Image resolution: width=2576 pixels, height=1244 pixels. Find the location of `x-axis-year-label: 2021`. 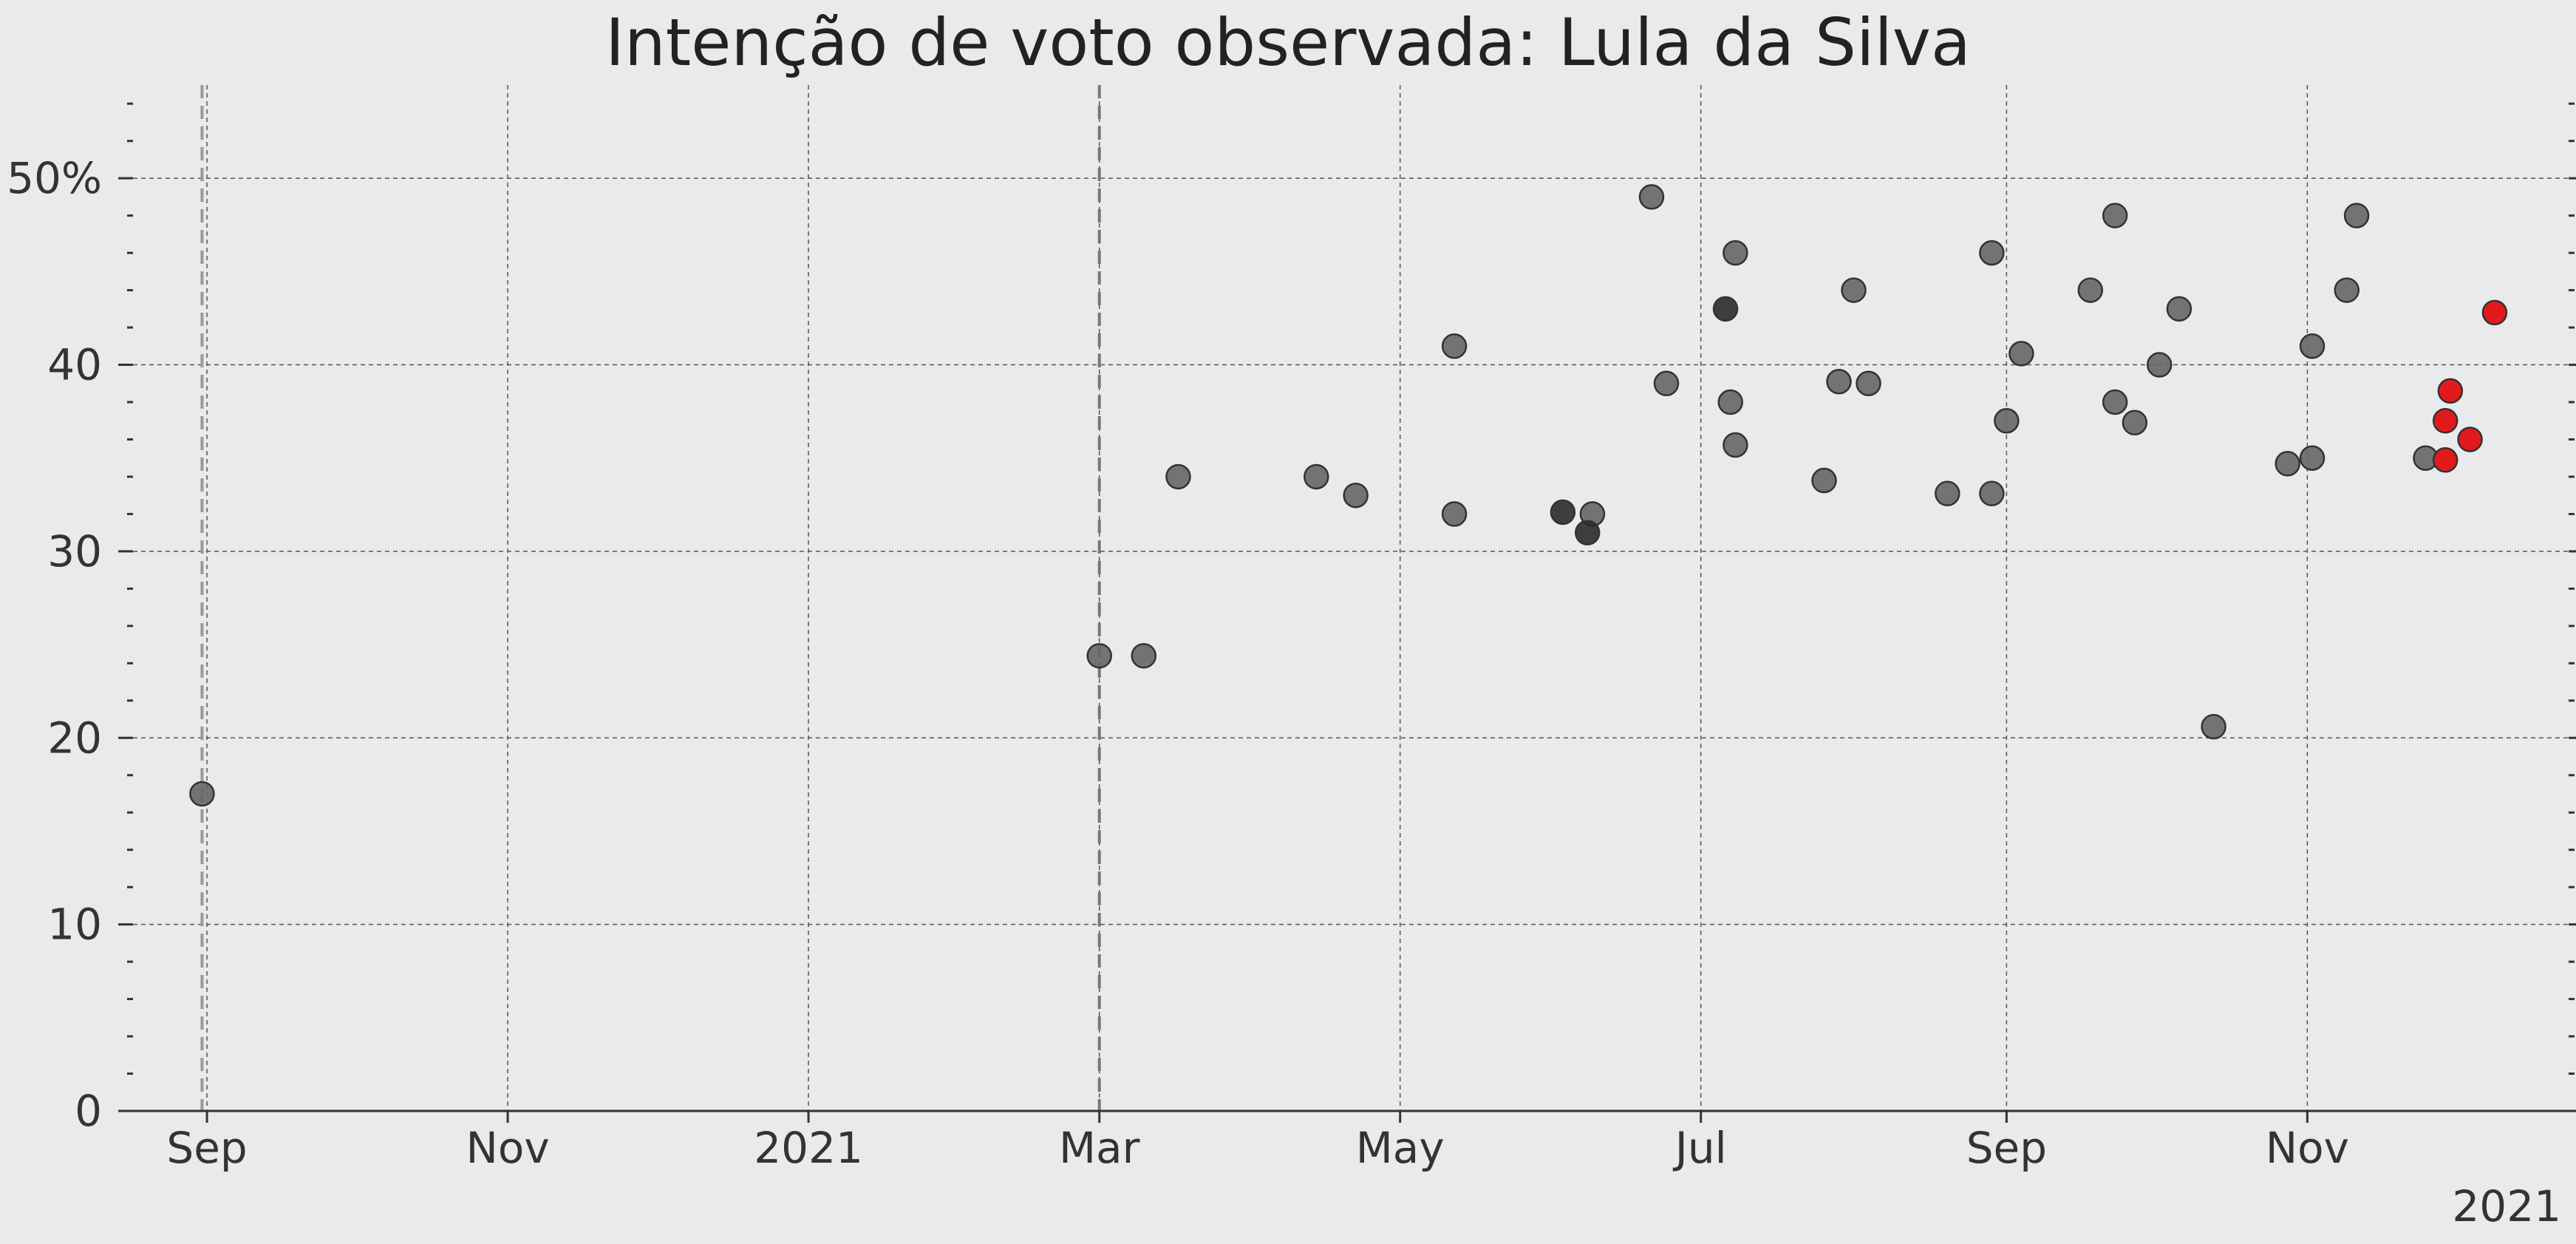

x-axis-year-label: 2021 is located at coordinates (2506, 1206).